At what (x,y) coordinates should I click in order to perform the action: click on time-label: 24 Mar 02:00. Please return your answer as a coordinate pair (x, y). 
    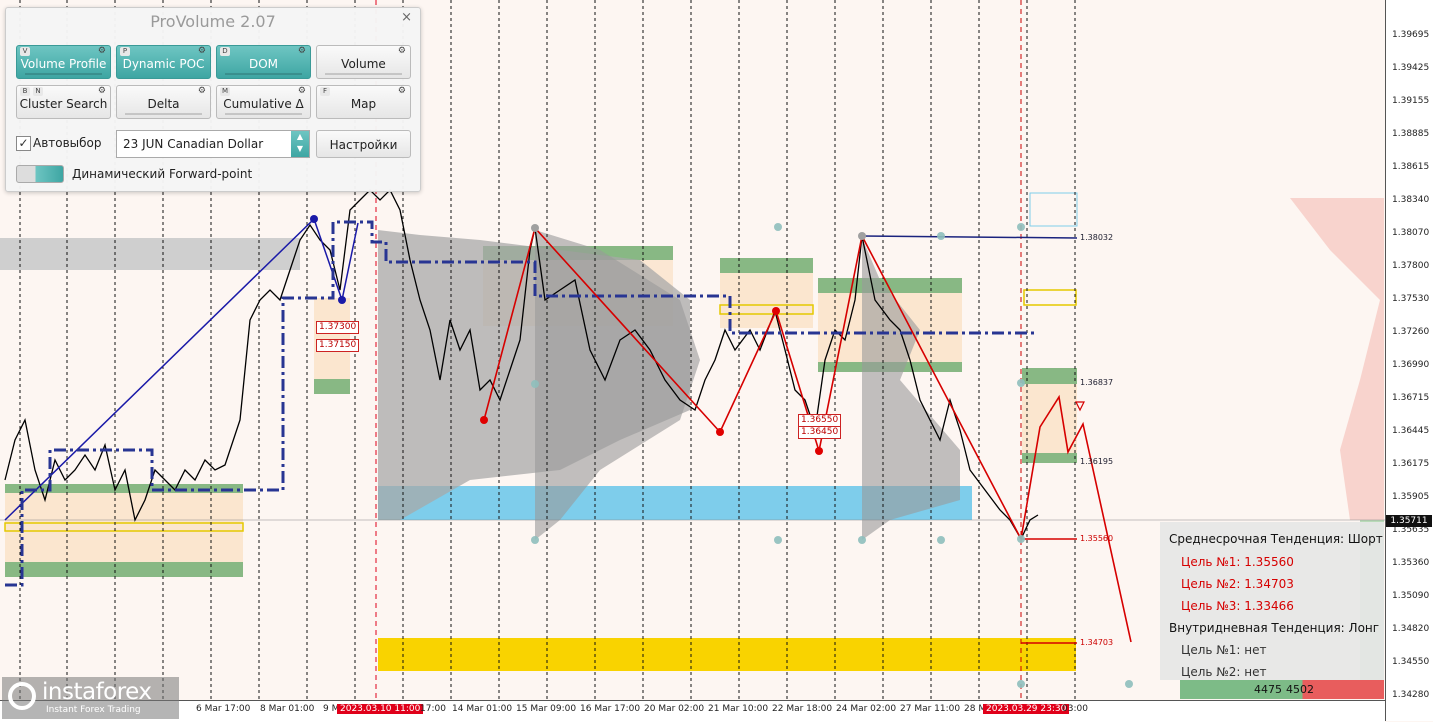
    Looking at the image, I should click on (866, 709).